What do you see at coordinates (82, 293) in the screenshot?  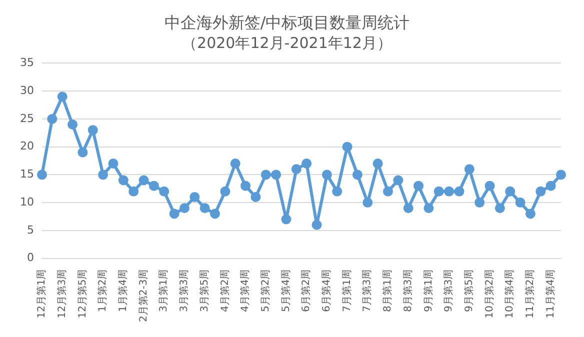 I see `x-tick-label: 12月第5周` at bounding box center [82, 293].